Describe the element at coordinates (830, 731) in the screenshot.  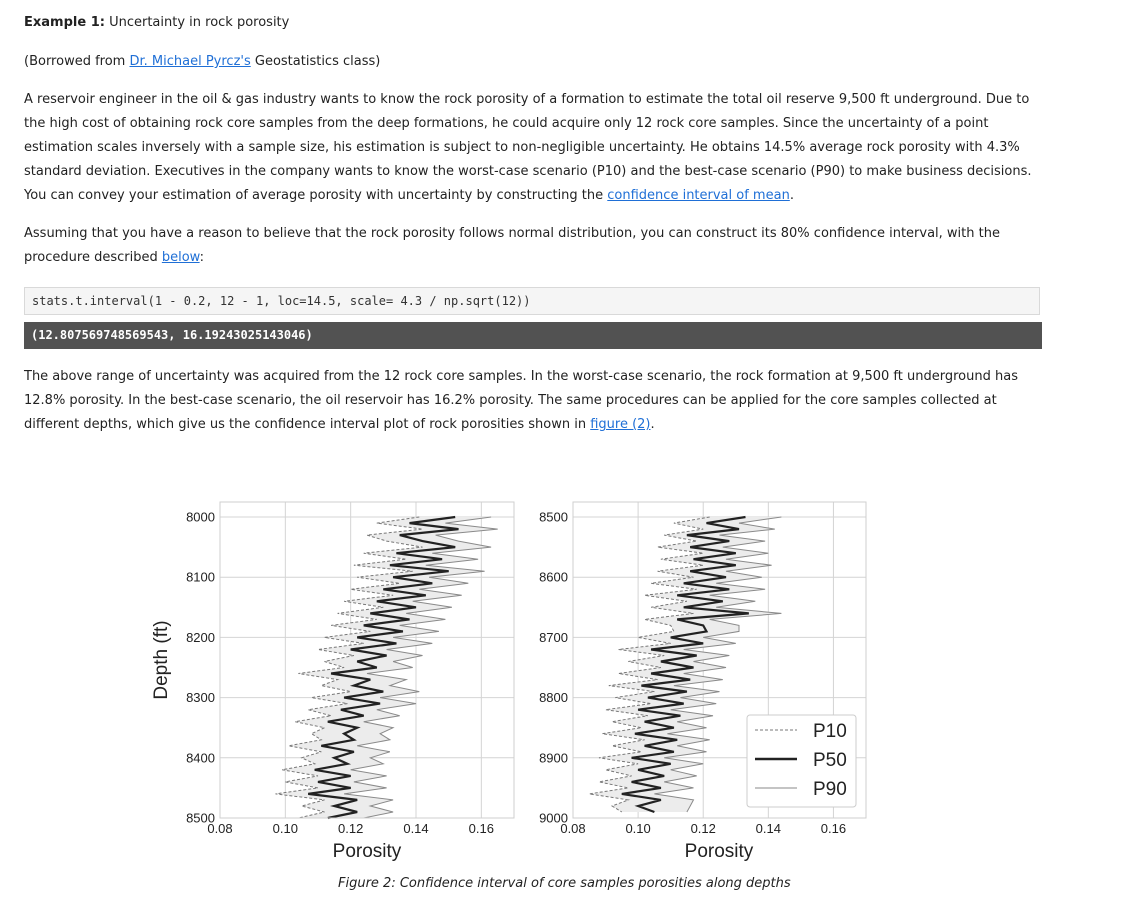
I see `legend-label-p10: P10` at that location.